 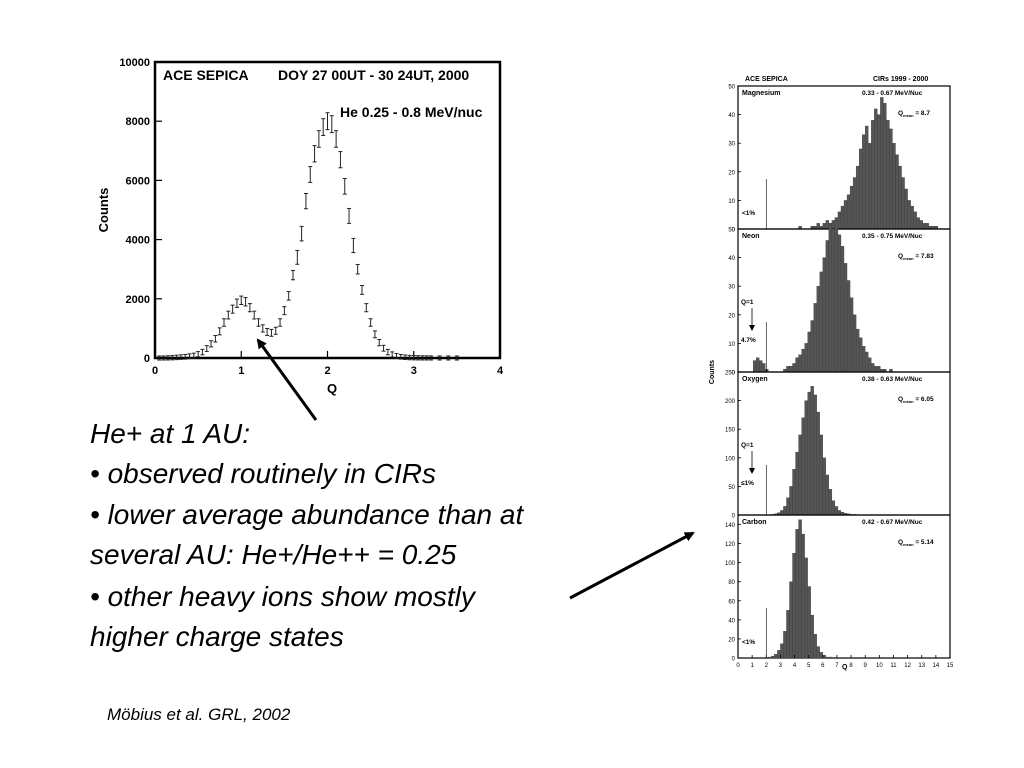 What do you see at coordinates (748, 340) in the screenshot?
I see `panel-note-value: 4.7%` at bounding box center [748, 340].